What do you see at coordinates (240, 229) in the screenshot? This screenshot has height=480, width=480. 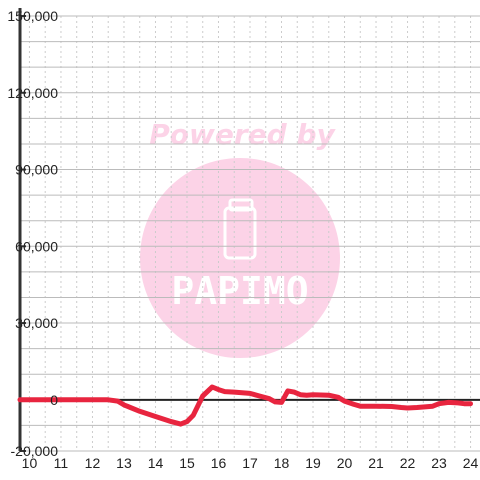 I see `phone-icon` at bounding box center [240, 229].